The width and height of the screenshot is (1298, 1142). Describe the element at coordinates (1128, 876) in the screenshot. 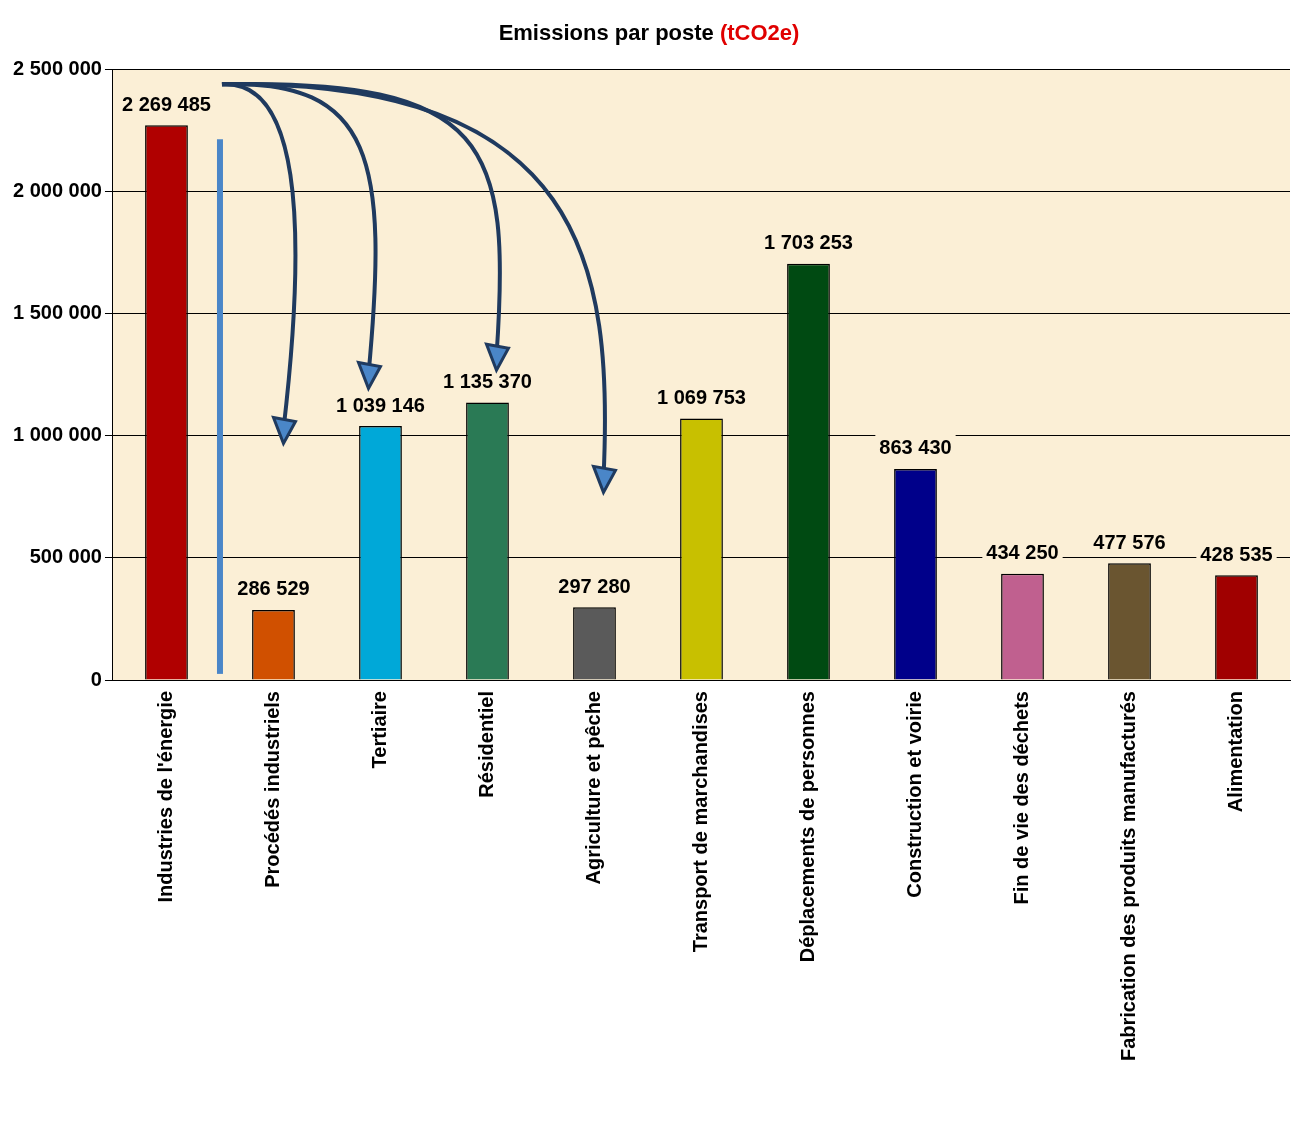

I see `x-tick-label: Fabrication des produits manufacturés` at that location.